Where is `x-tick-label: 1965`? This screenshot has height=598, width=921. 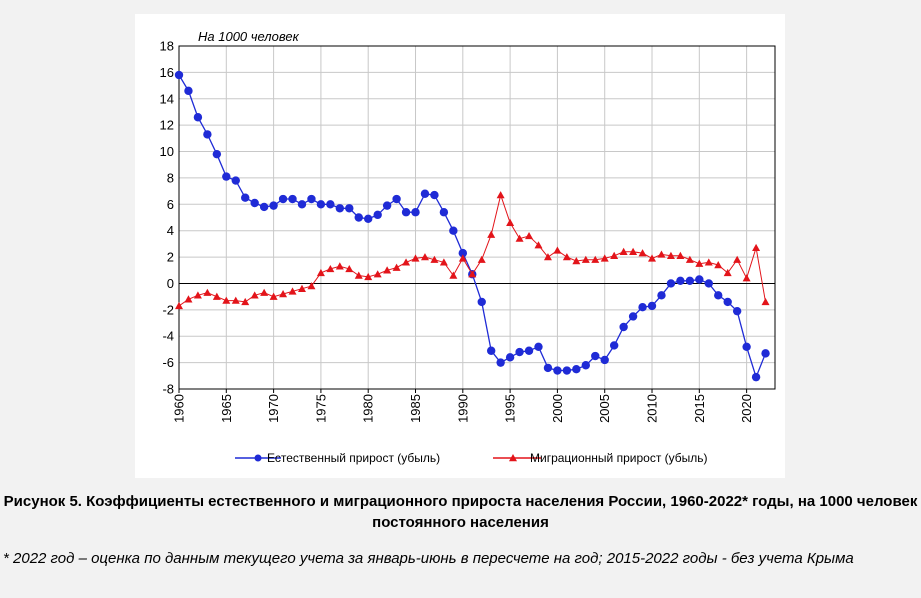
x-tick-label: 1965 is located at coordinates (226, 408).